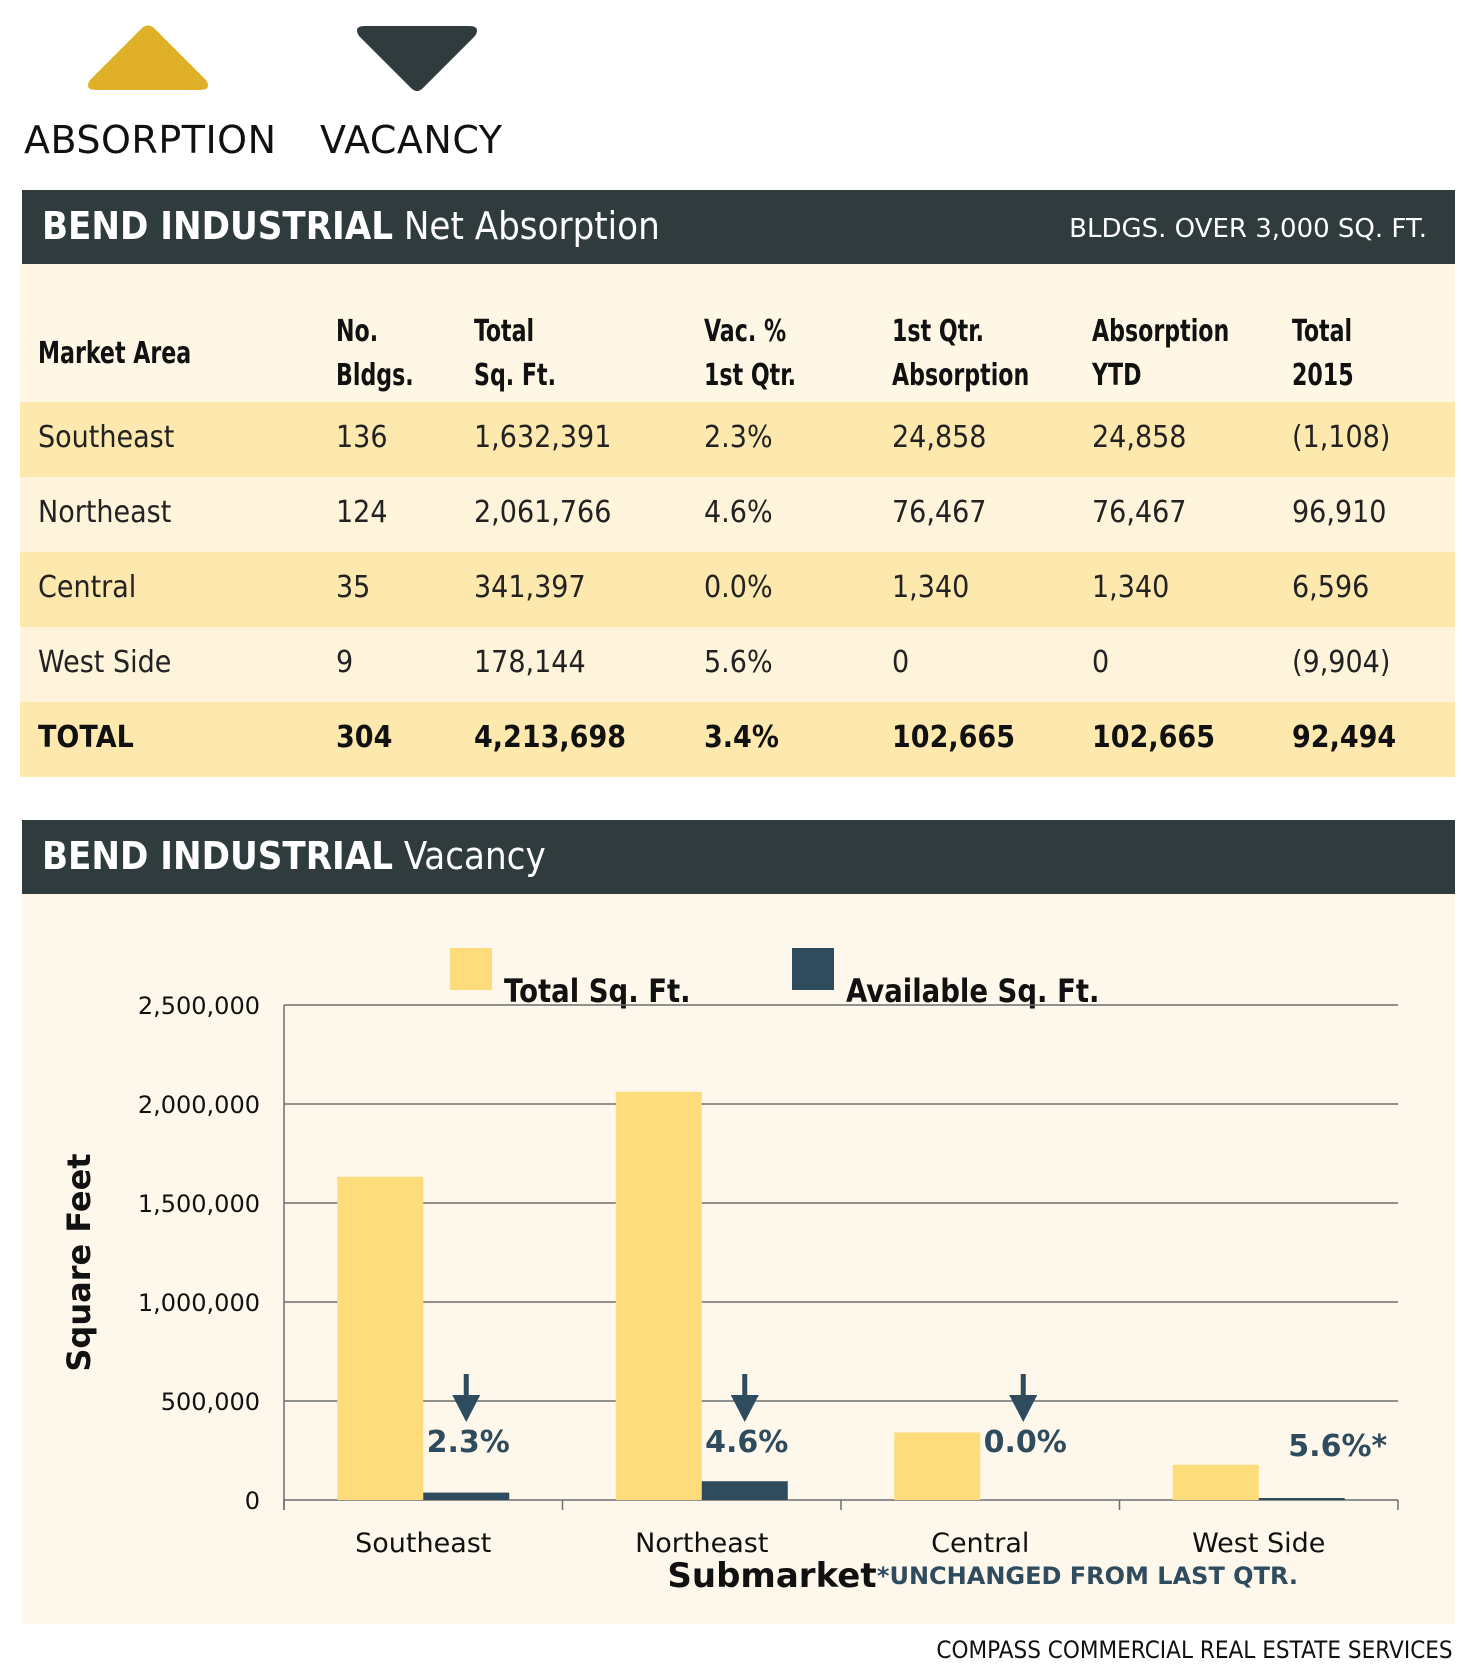  Describe the element at coordinates (1023, 1408) in the screenshot. I see `arrow-head-icon-central` at that location.